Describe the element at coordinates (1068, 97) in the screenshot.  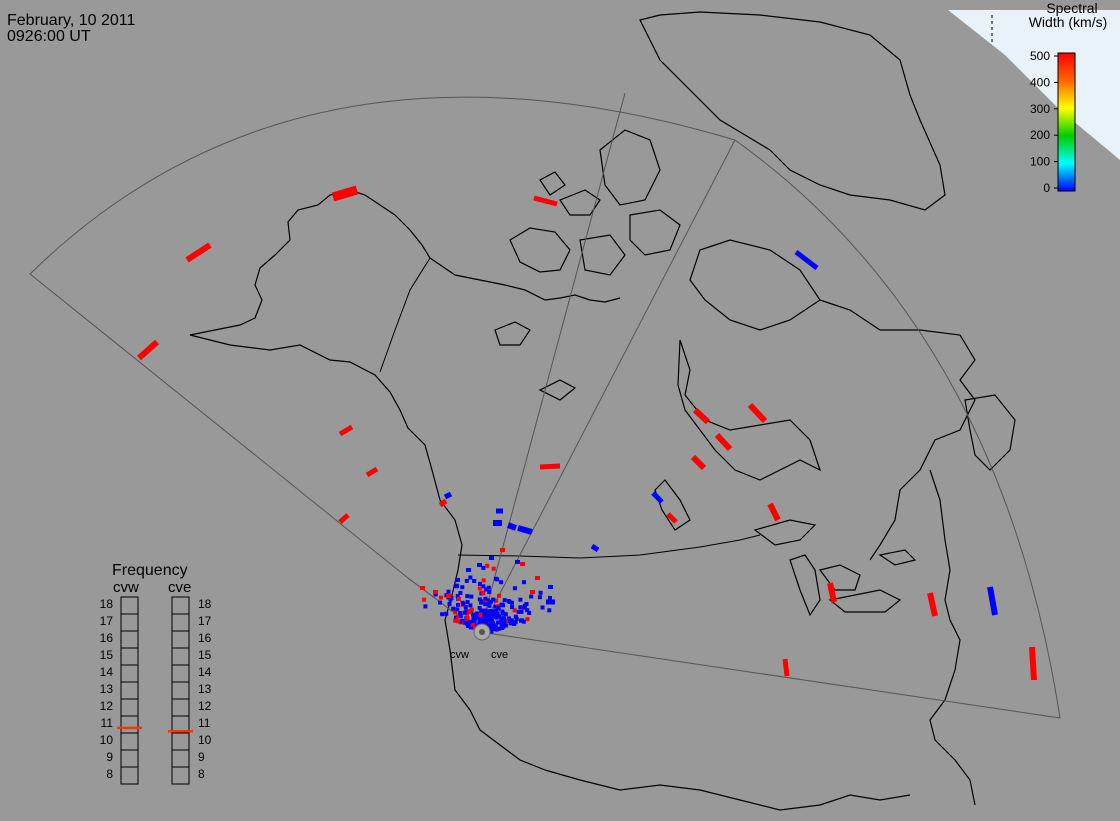
I see `spectral-width-colorbar: Spectral Width (km/s) 500 400 300 200 100 0` at that location.